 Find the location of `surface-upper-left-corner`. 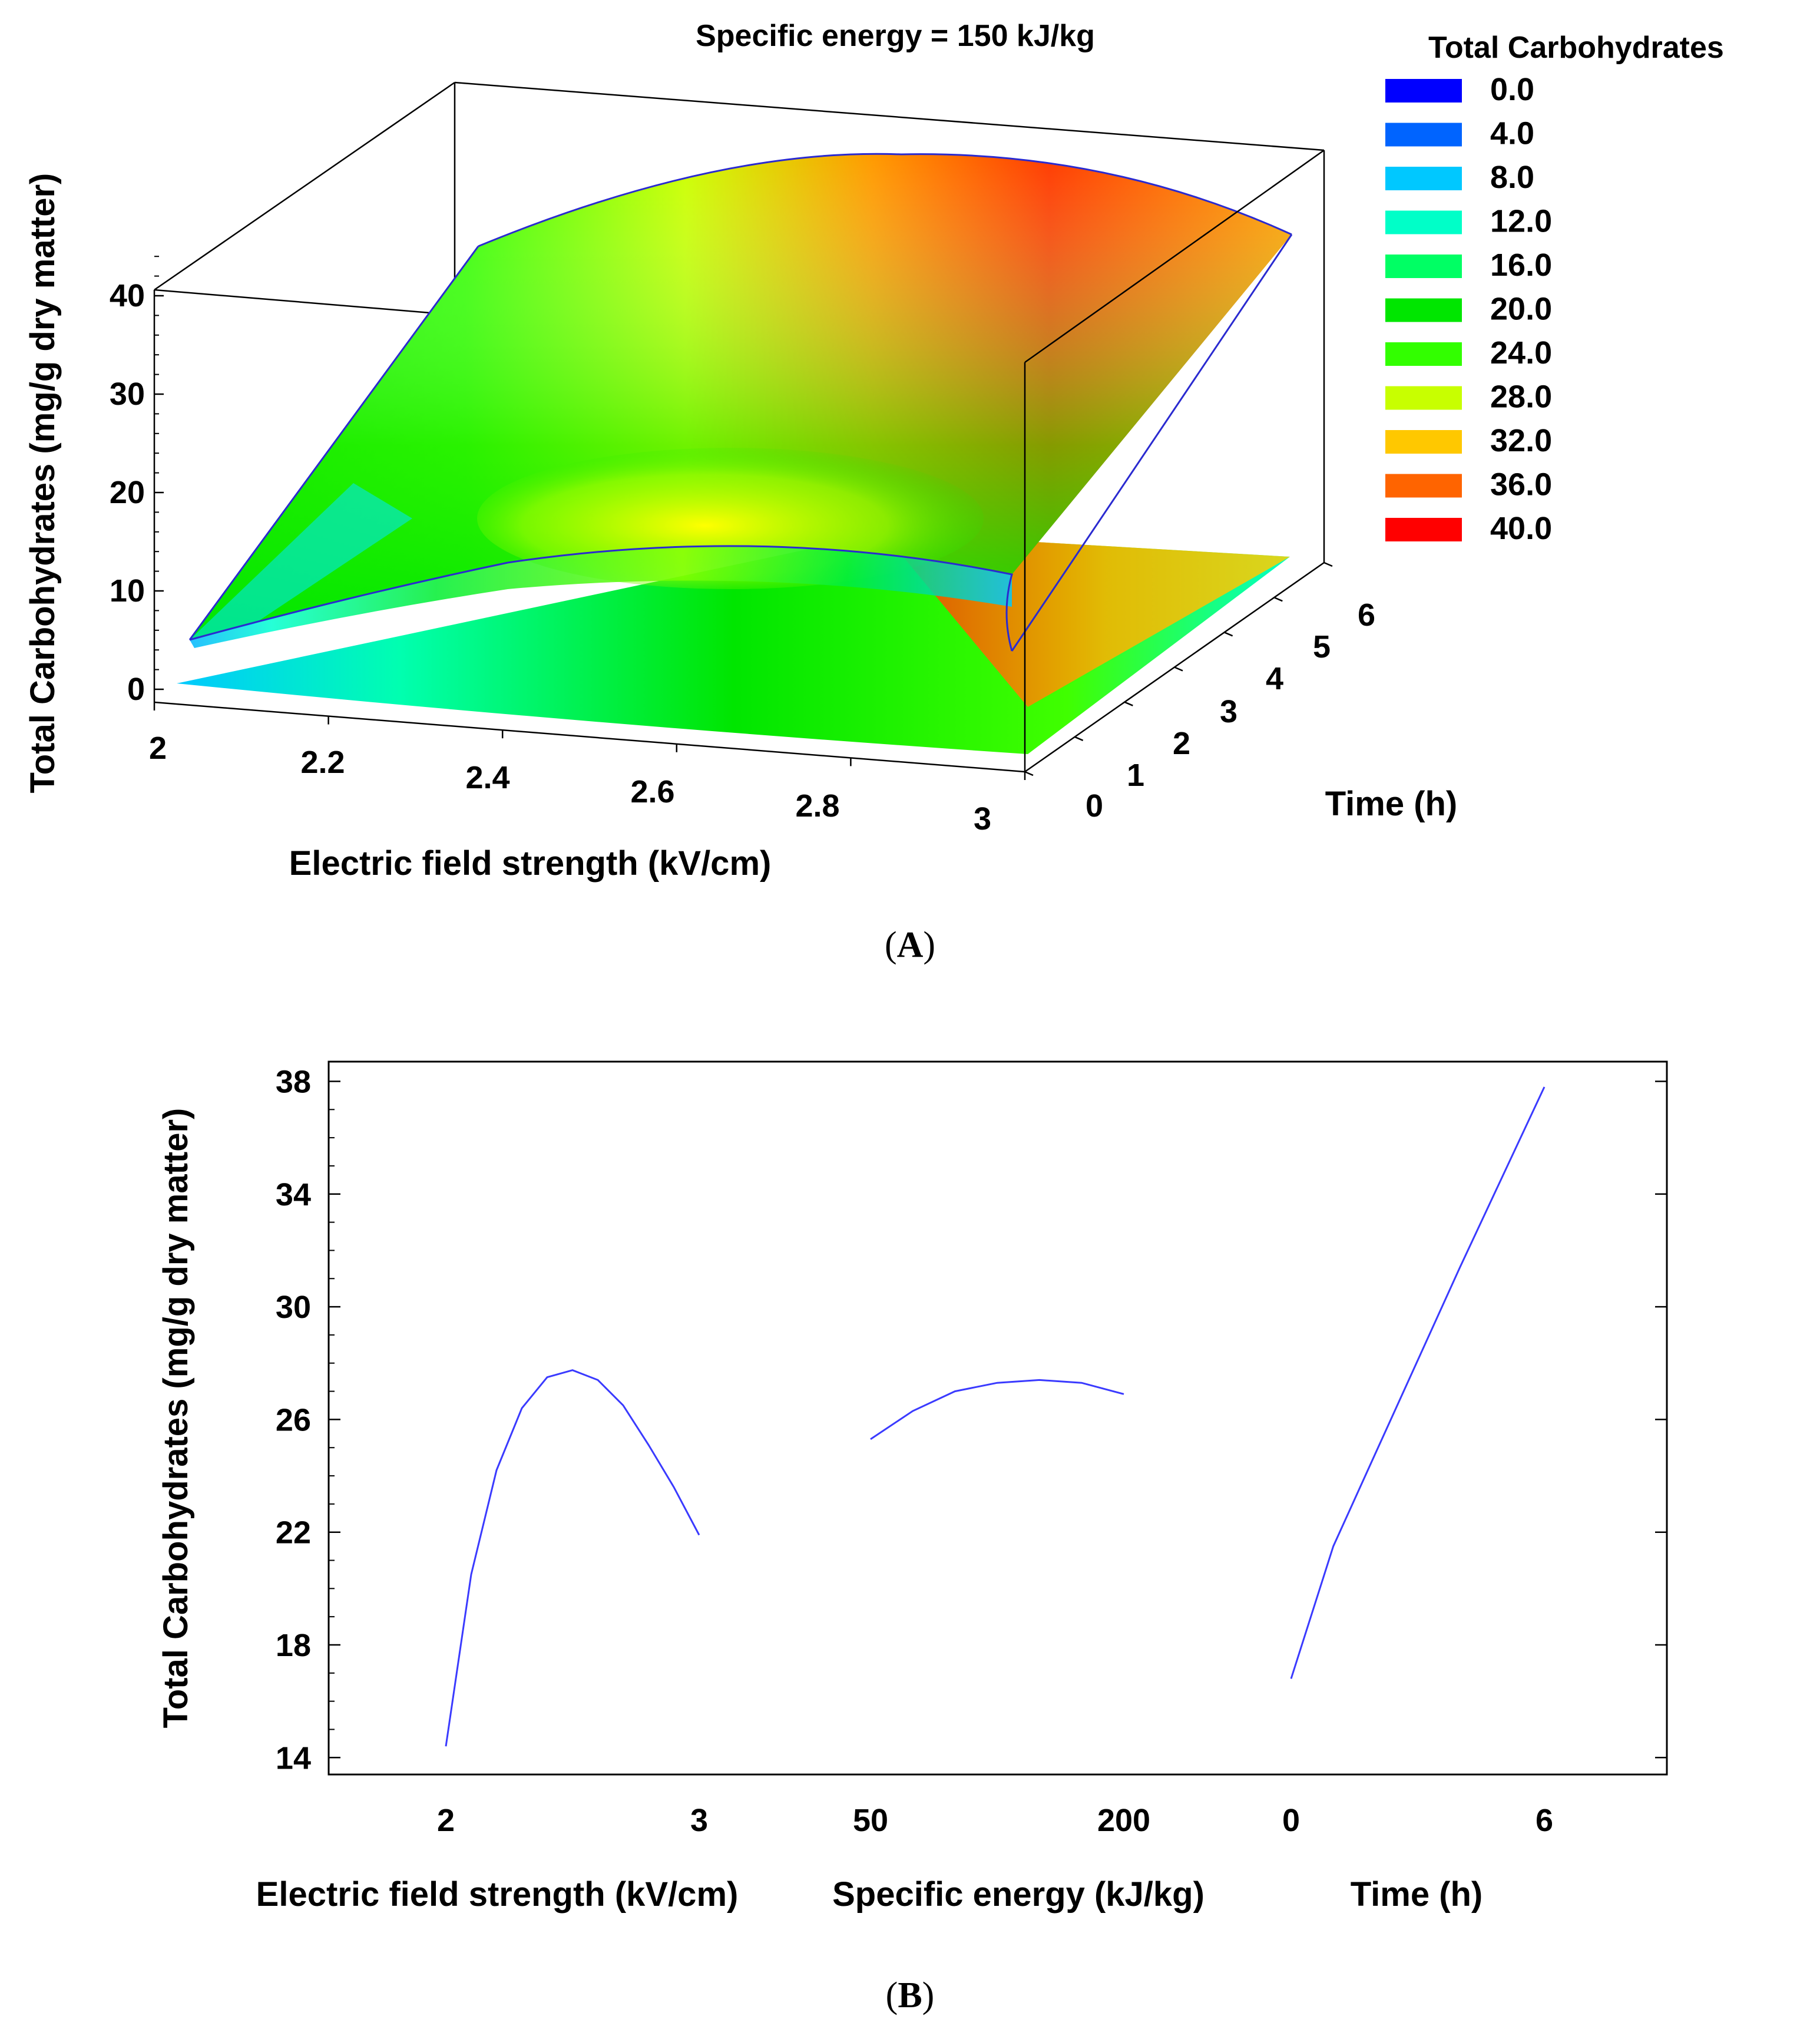

surface-upper-left-corner is located at coordinates (301, 561).